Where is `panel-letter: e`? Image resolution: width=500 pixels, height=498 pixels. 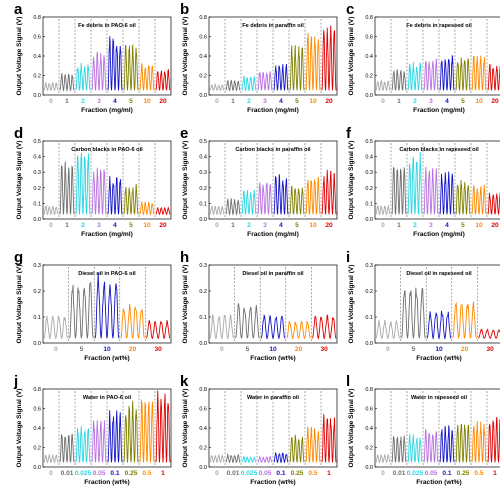 panel-letter: e is located at coordinates (184, 133).